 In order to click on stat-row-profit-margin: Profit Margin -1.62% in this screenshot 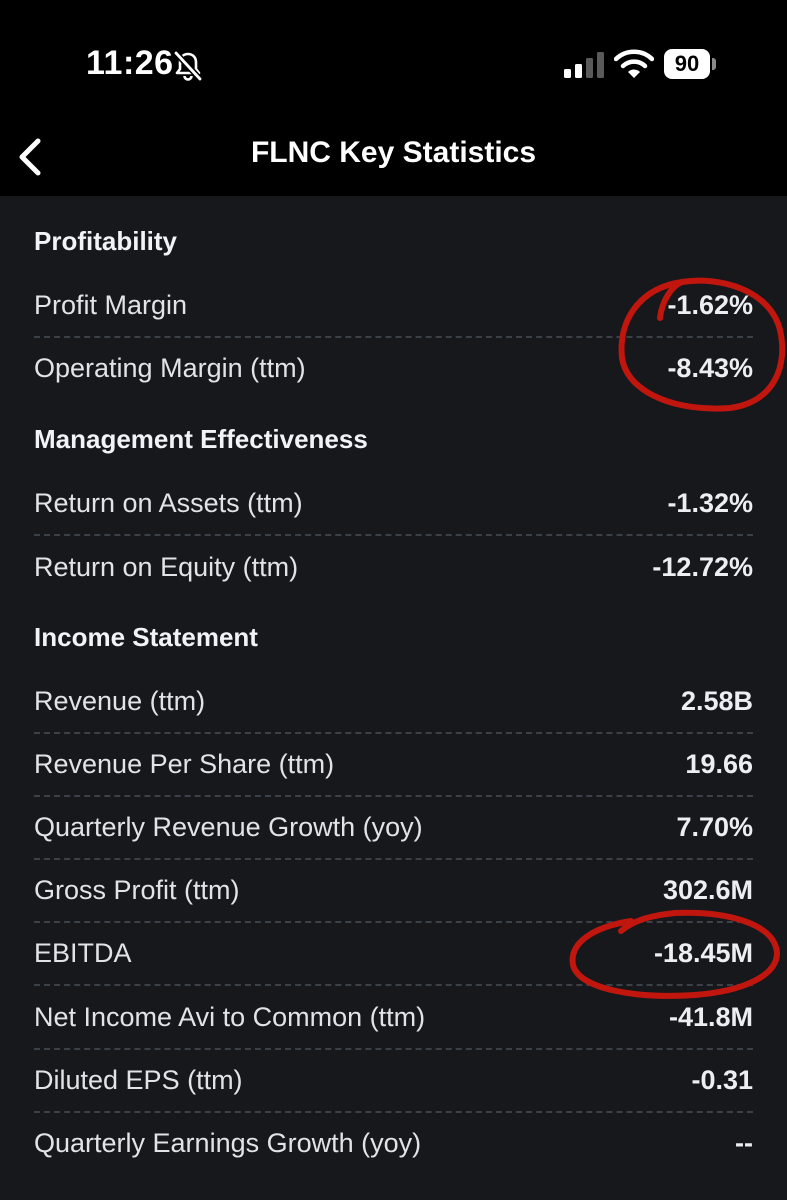, I will do `click(393, 307)`.